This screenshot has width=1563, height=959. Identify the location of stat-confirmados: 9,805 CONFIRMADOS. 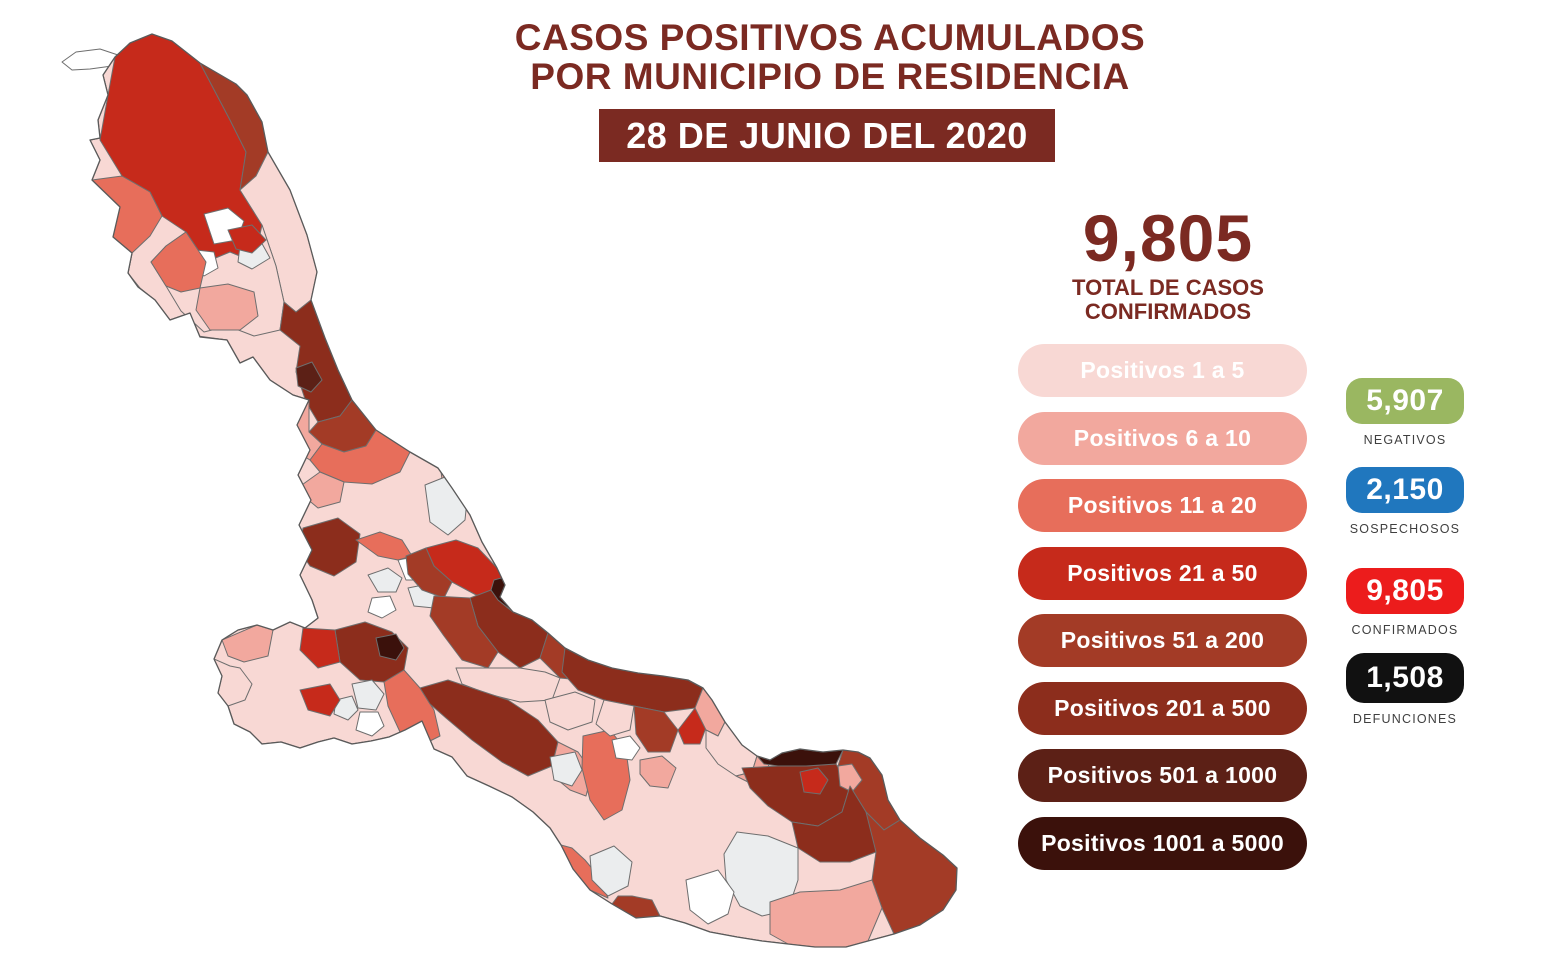
(1405, 602).